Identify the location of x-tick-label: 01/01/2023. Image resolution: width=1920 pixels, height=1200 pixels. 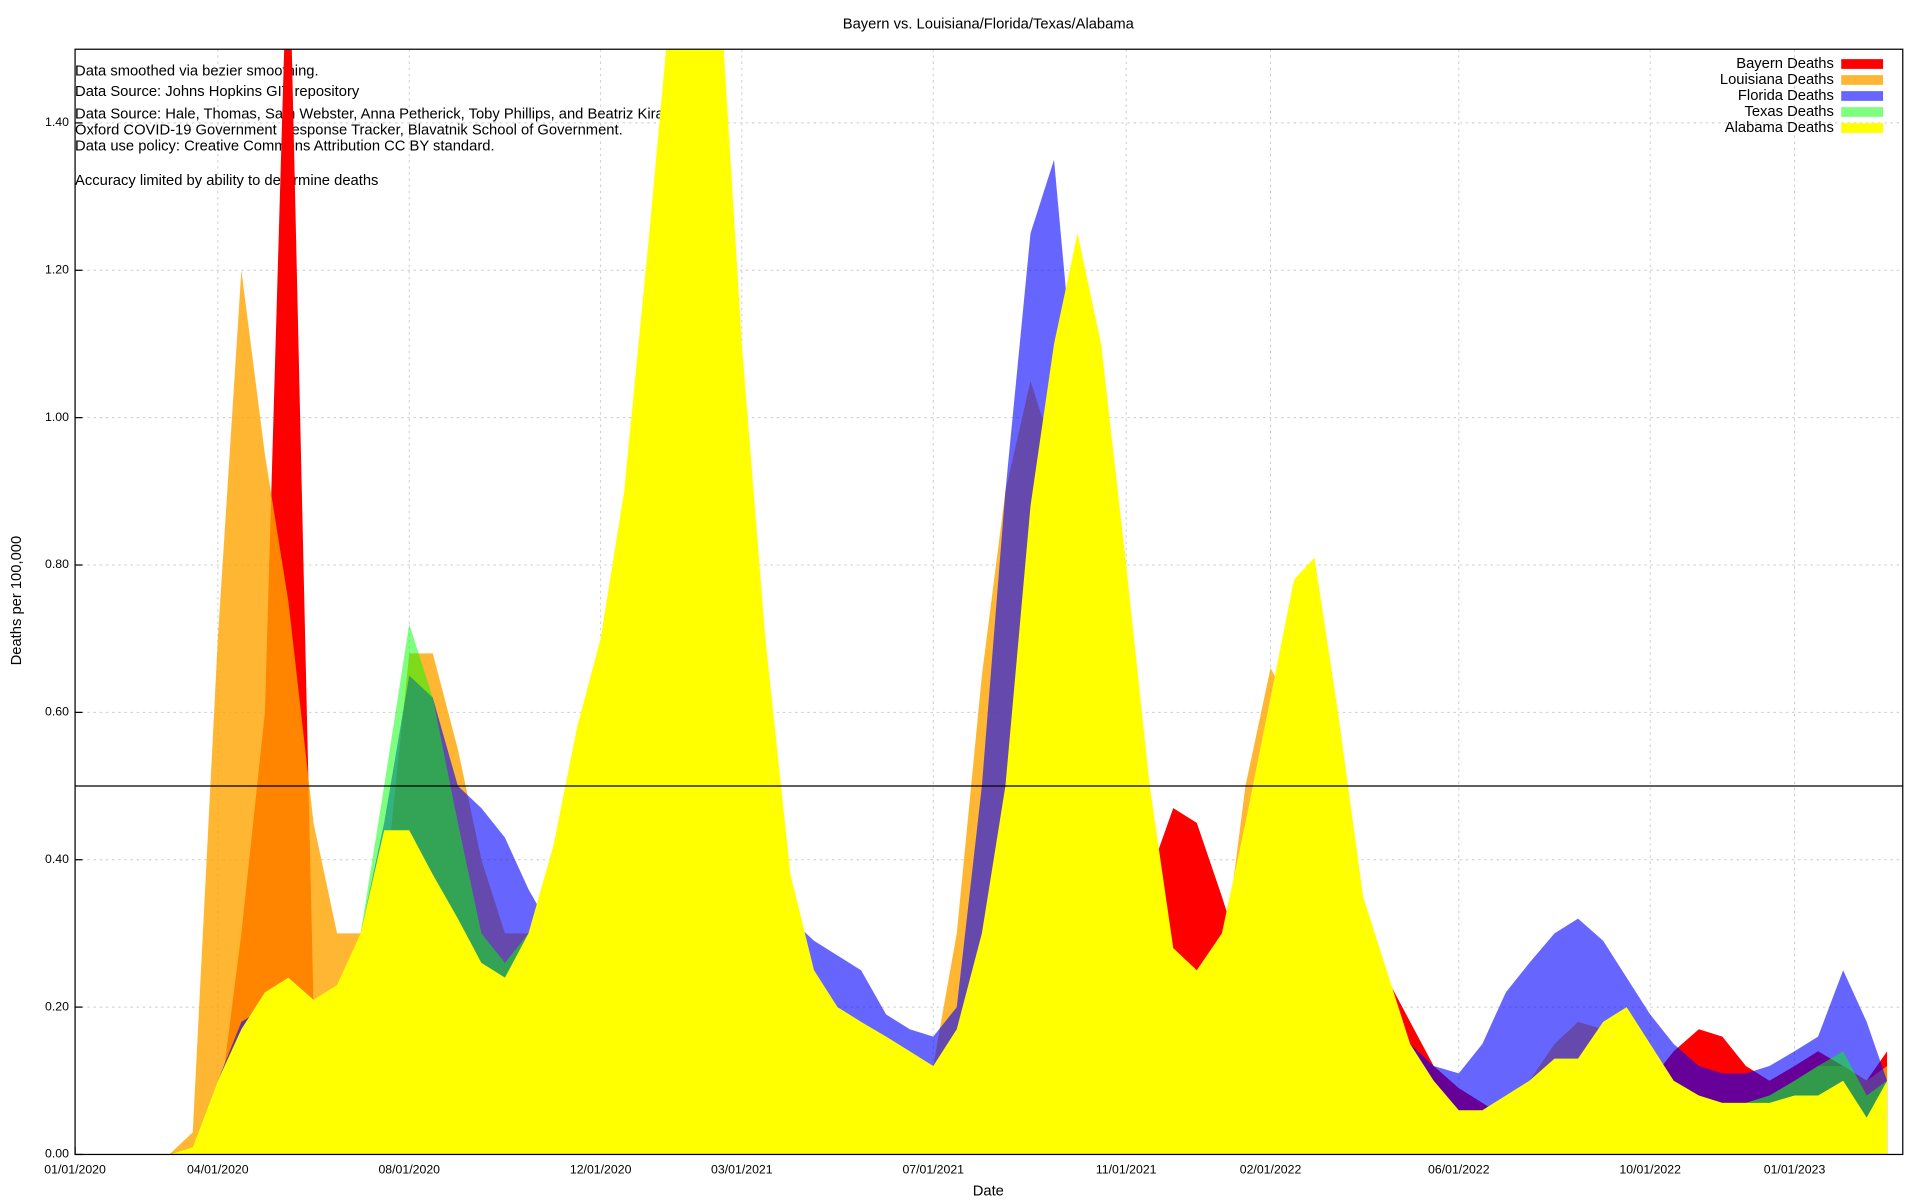
(1795, 1170).